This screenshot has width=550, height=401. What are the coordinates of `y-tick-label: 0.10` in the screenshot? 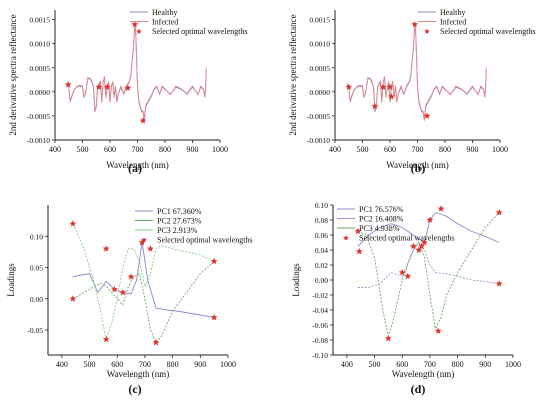 It's located at (321, 205).